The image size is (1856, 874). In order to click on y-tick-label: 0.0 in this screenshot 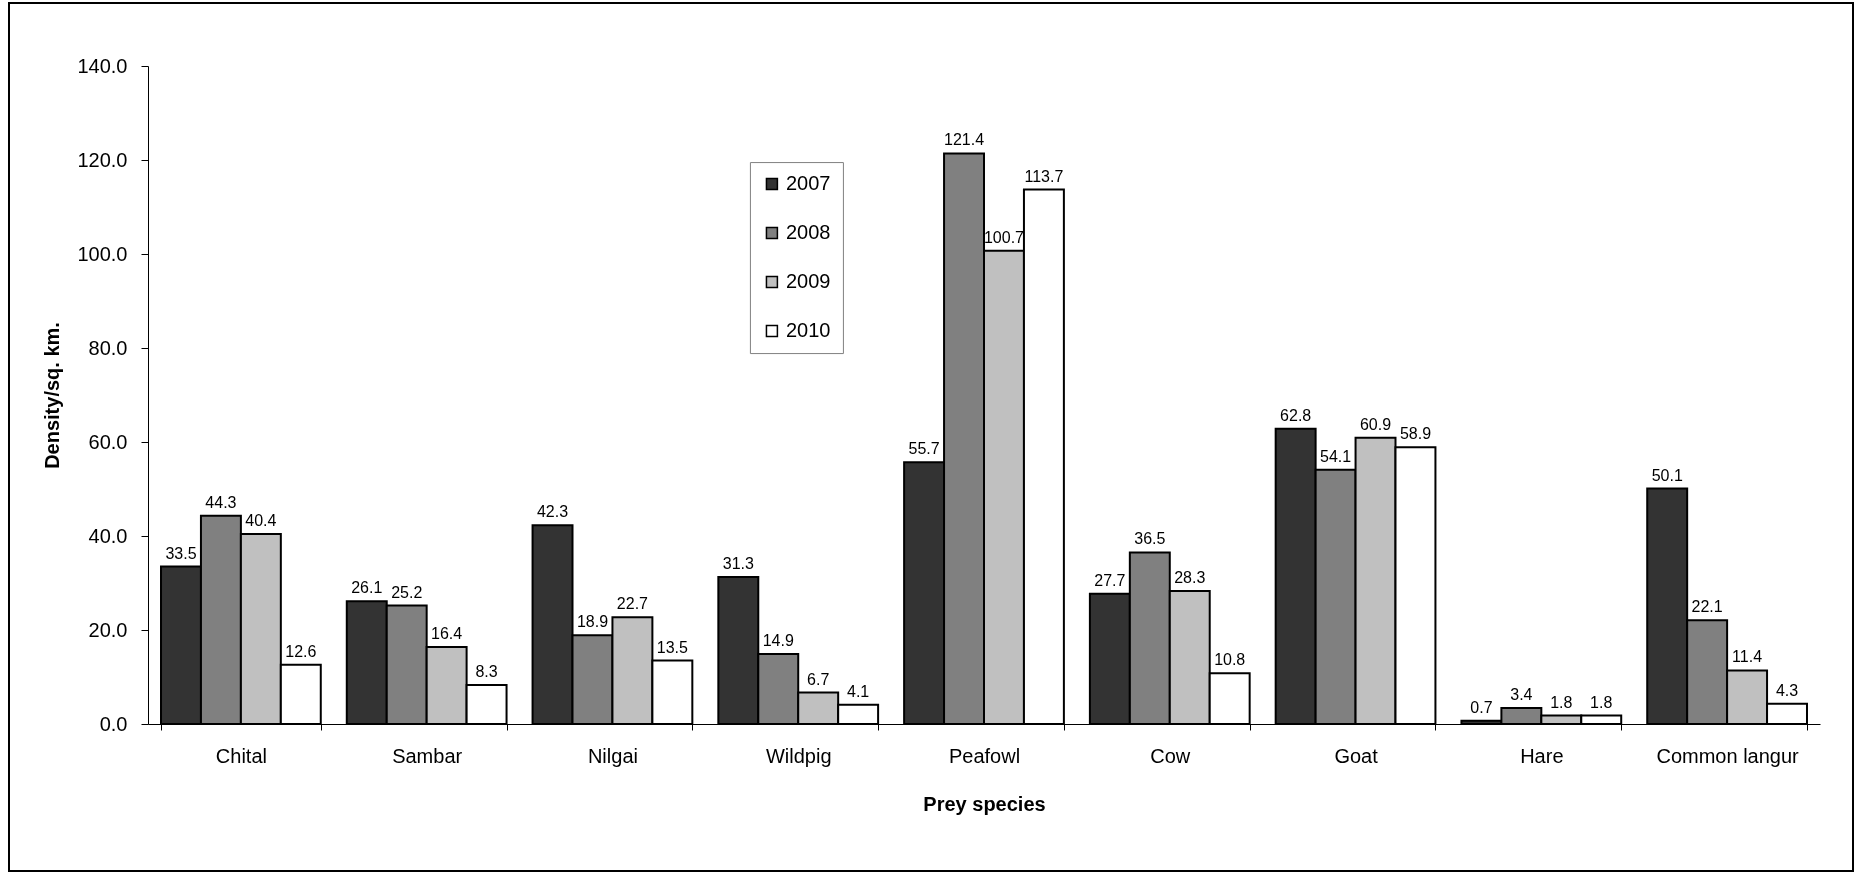, I will do `click(113, 723)`.